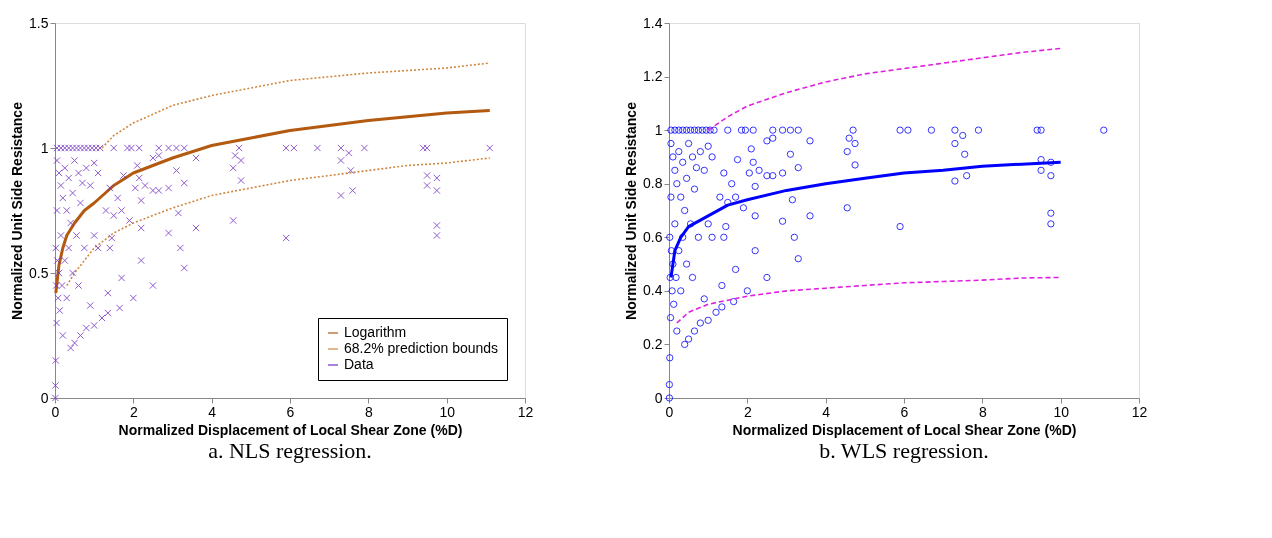  What do you see at coordinates (653, 183) in the screenshot?
I see `y-tick-label: 0.8` at bounding box center [653, 183].